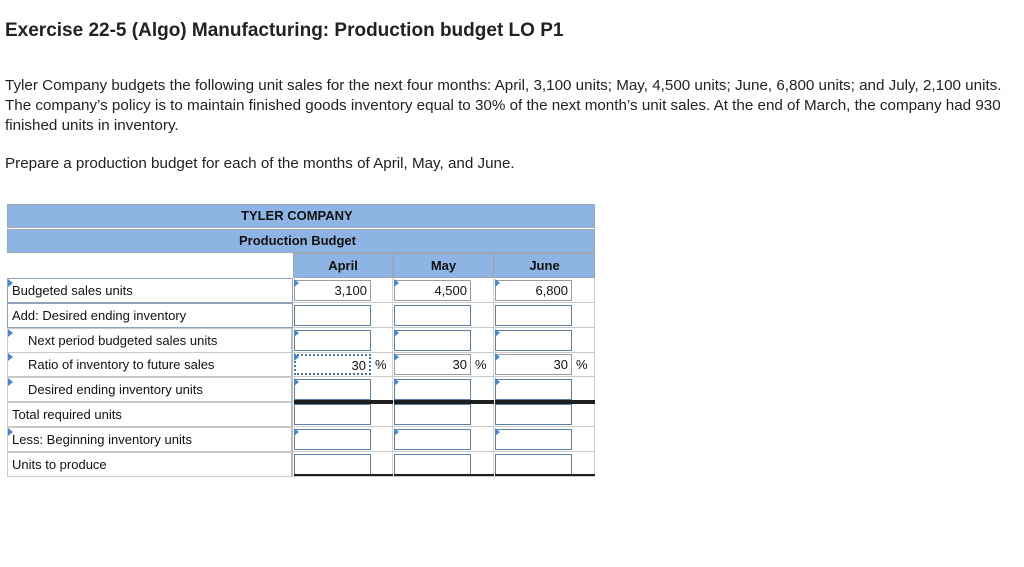 This screenshot has height=567, width=1024. I want to click on table-row: Budgeted sales units 3,100 4,500 6,800, so click(301, 290).